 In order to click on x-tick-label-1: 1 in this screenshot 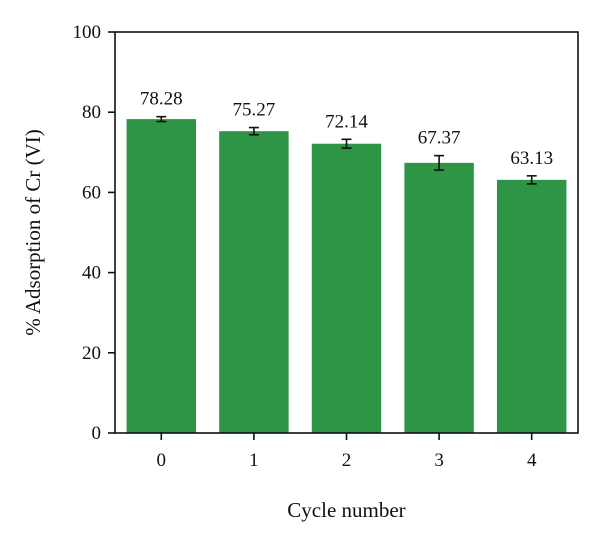, I will do `click(254, 460)`.